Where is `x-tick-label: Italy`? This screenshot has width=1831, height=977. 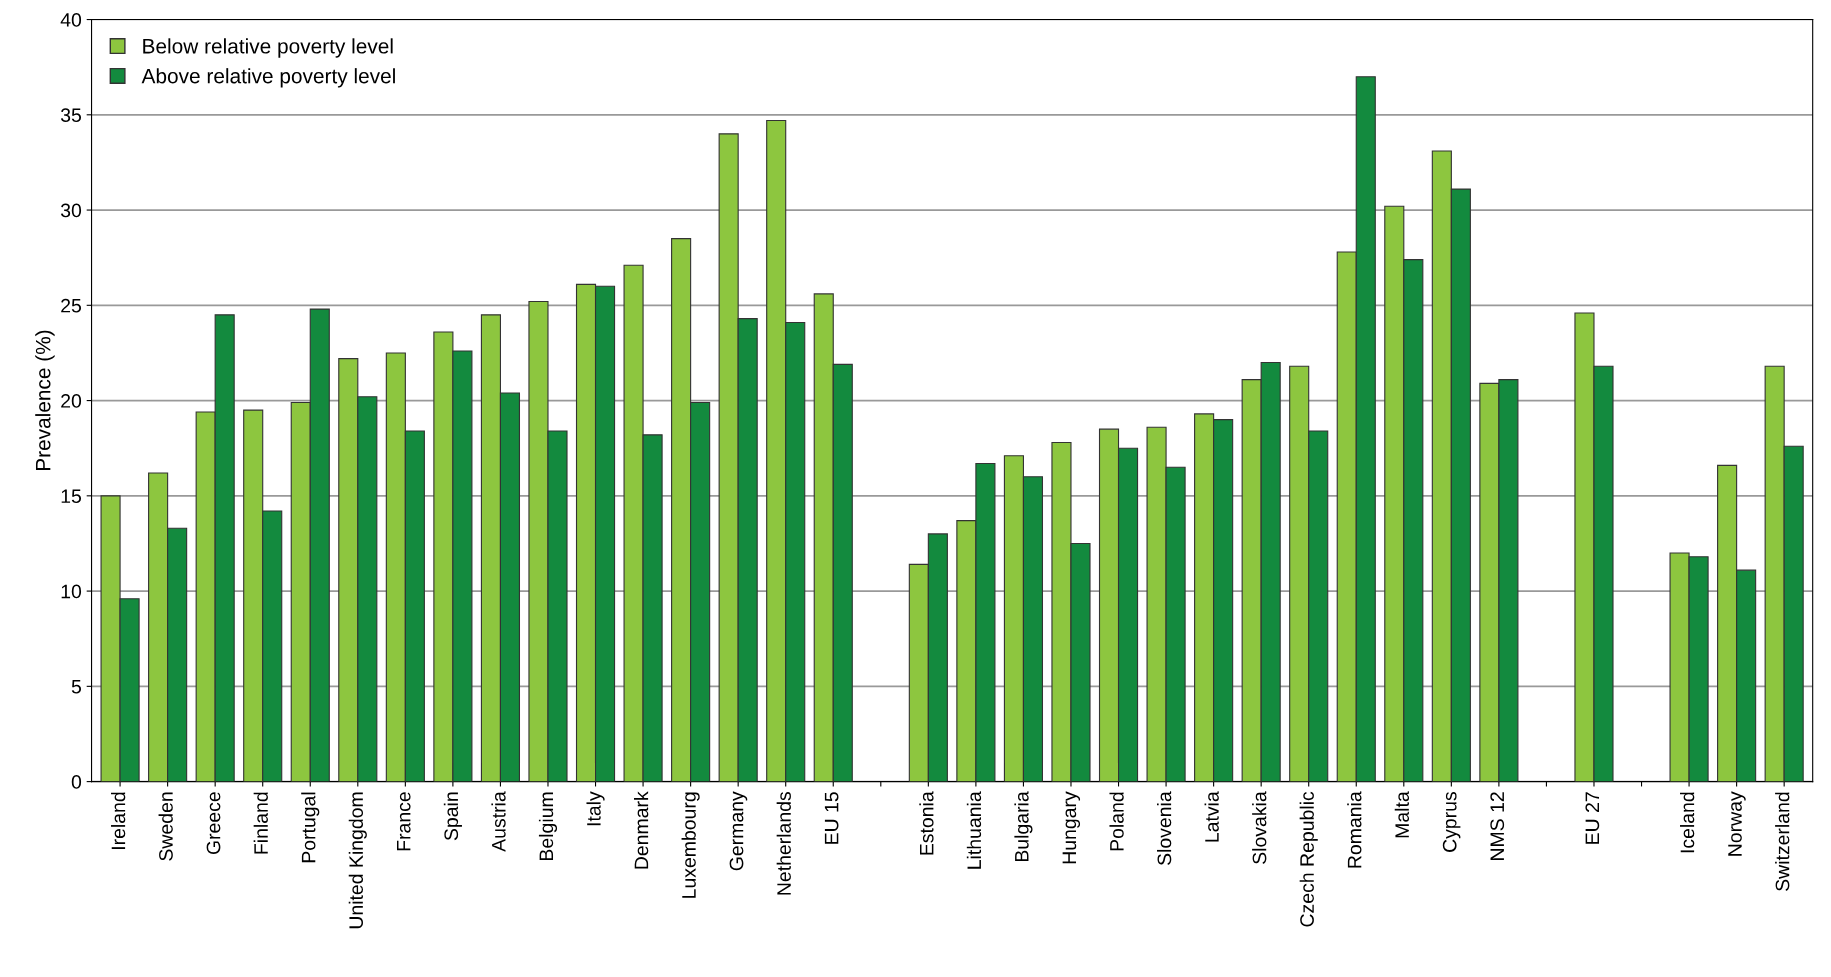 x-tick-label: Italy is located at coordinates (595, 808).